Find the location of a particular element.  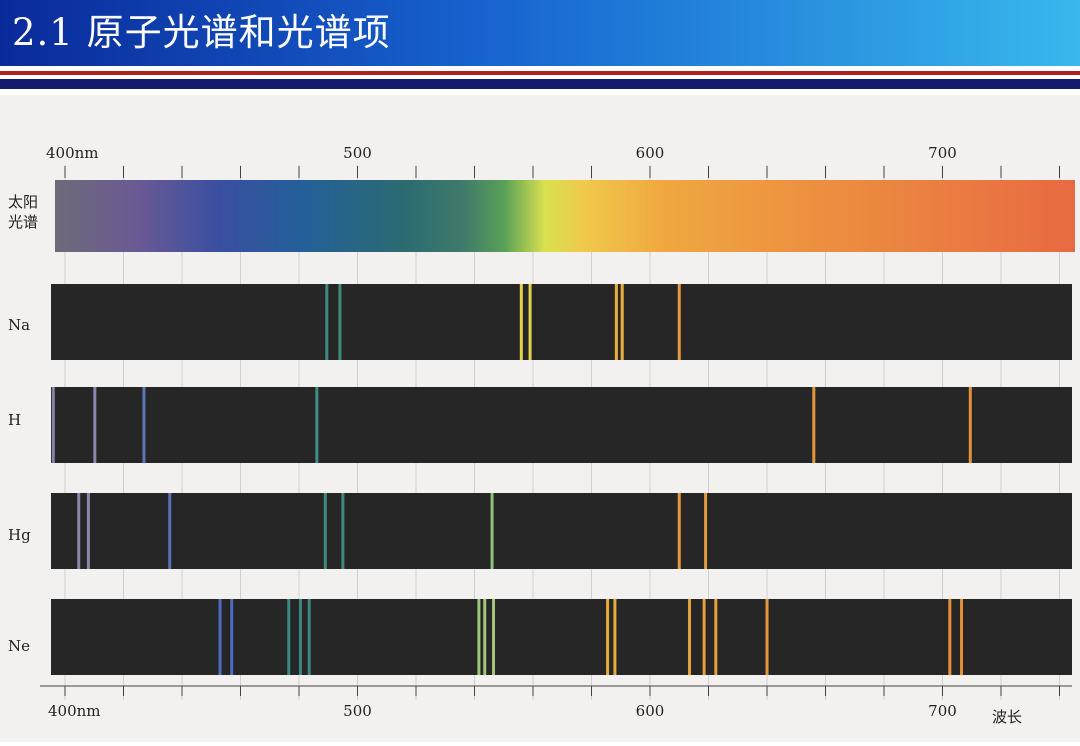

title-divider-red is located at coordinates (540, 73).